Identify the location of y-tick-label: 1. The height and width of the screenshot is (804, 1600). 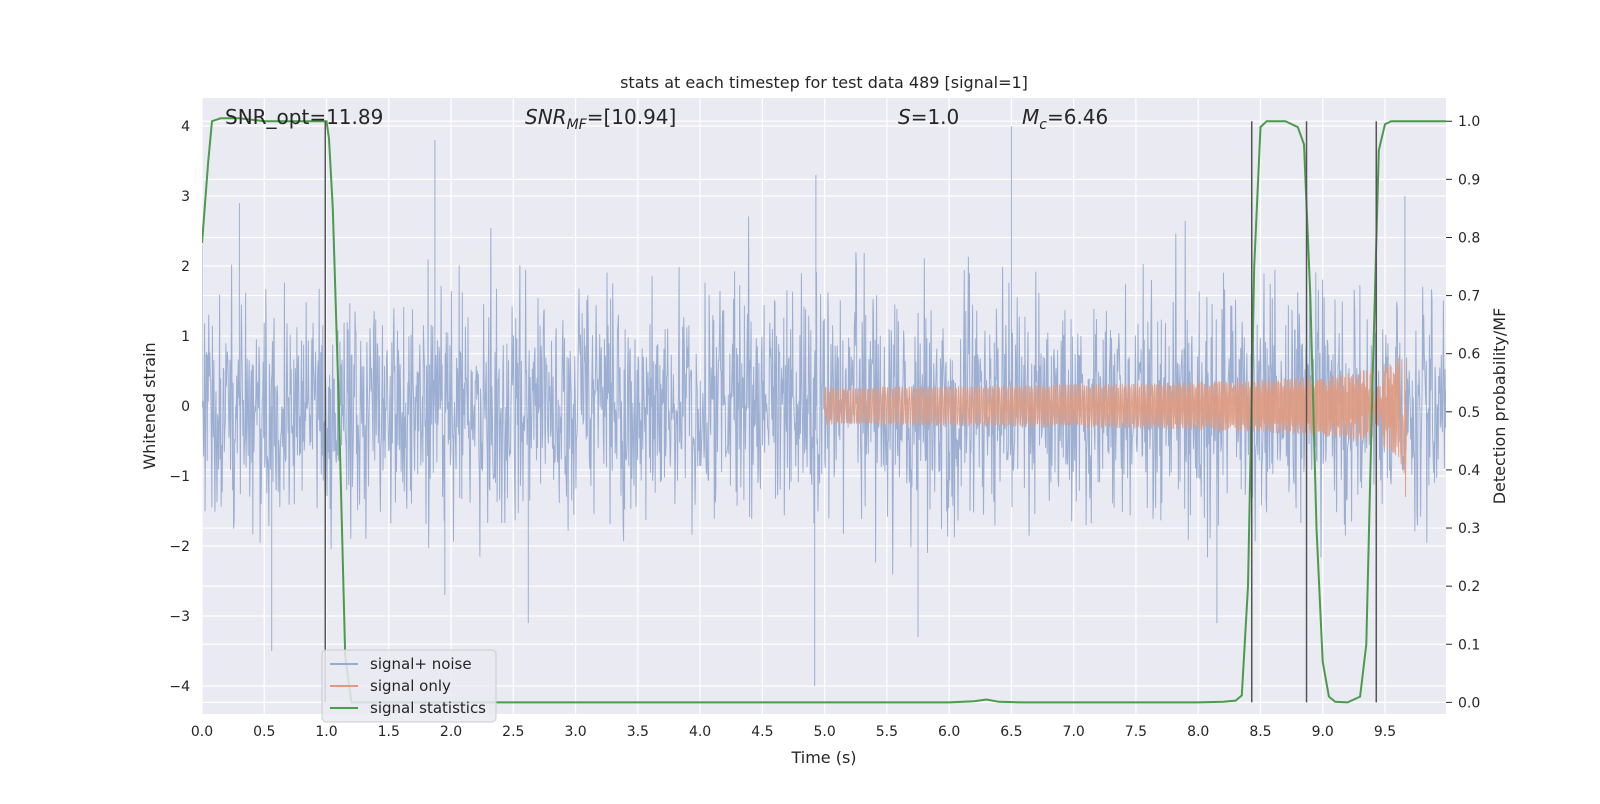
(185, 337).